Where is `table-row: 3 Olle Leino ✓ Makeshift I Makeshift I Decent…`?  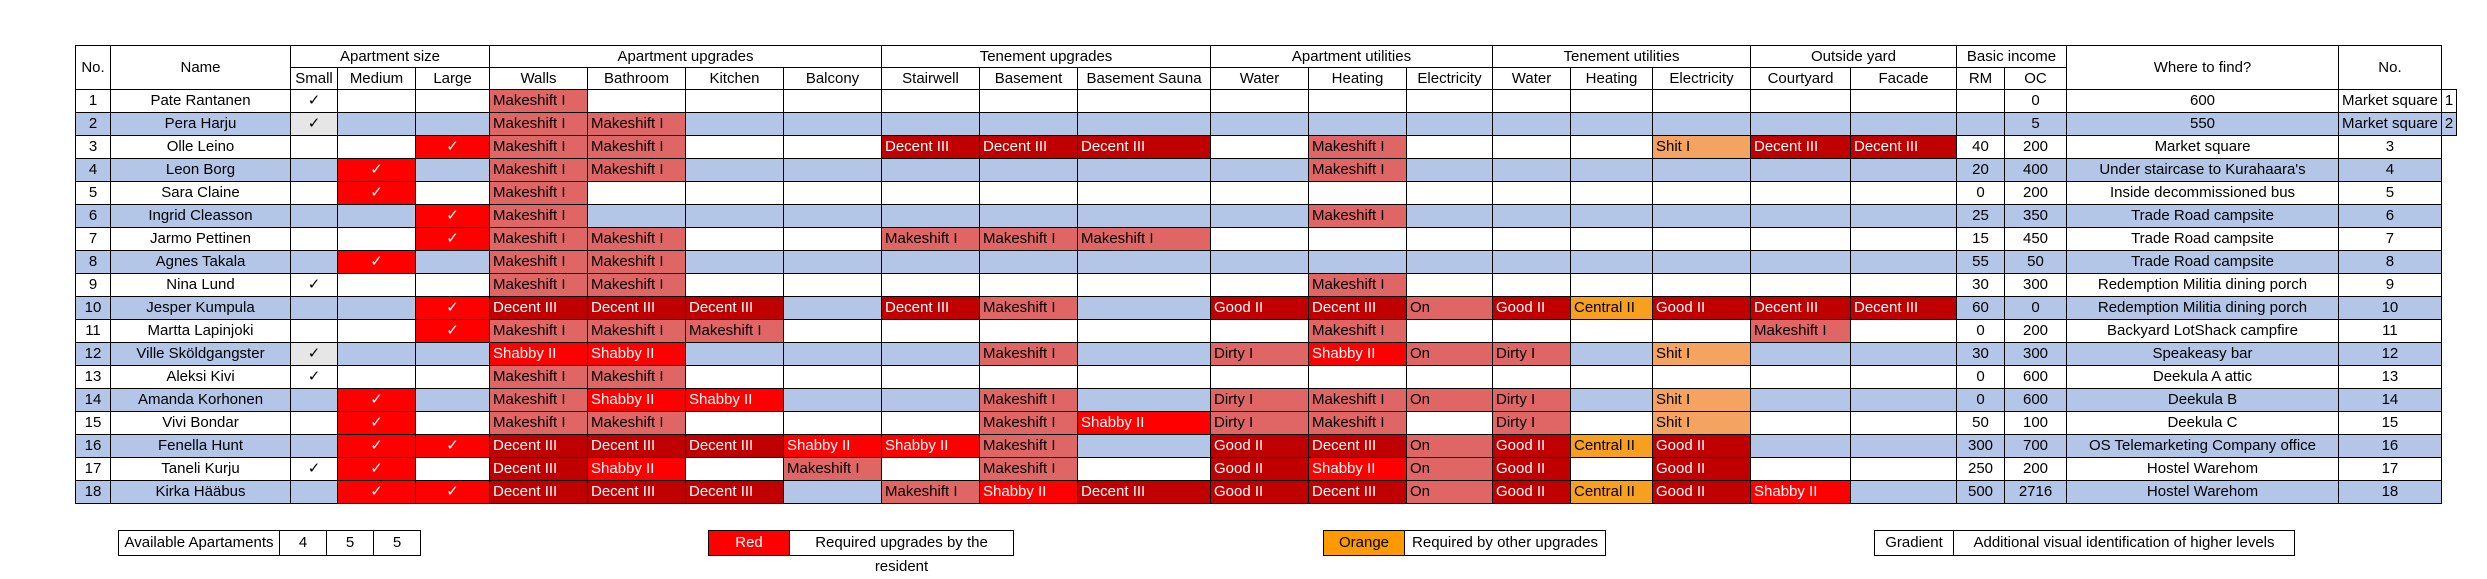
table-row: 3 Olle Leino ✓ Makeshift I Makeshift I Decent… is located at coordinates (1266, 147).